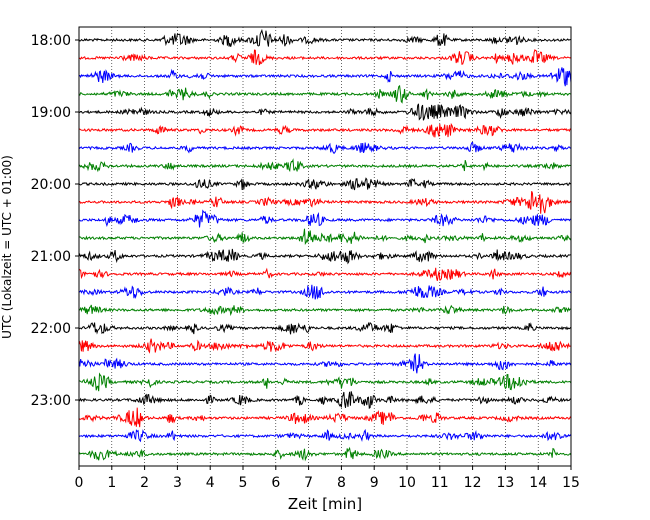 The width and height of the screenshot is (650, 520). Describe the element at coordinates (51, 113) in the screenshot. I see `y-tick-label-1: 19:00` at that location.